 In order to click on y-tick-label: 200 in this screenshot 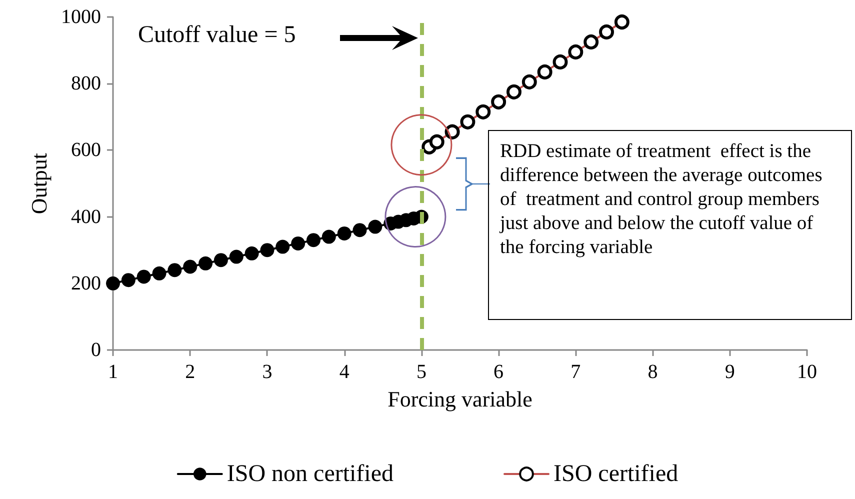, I will do `click(86, 283)`.